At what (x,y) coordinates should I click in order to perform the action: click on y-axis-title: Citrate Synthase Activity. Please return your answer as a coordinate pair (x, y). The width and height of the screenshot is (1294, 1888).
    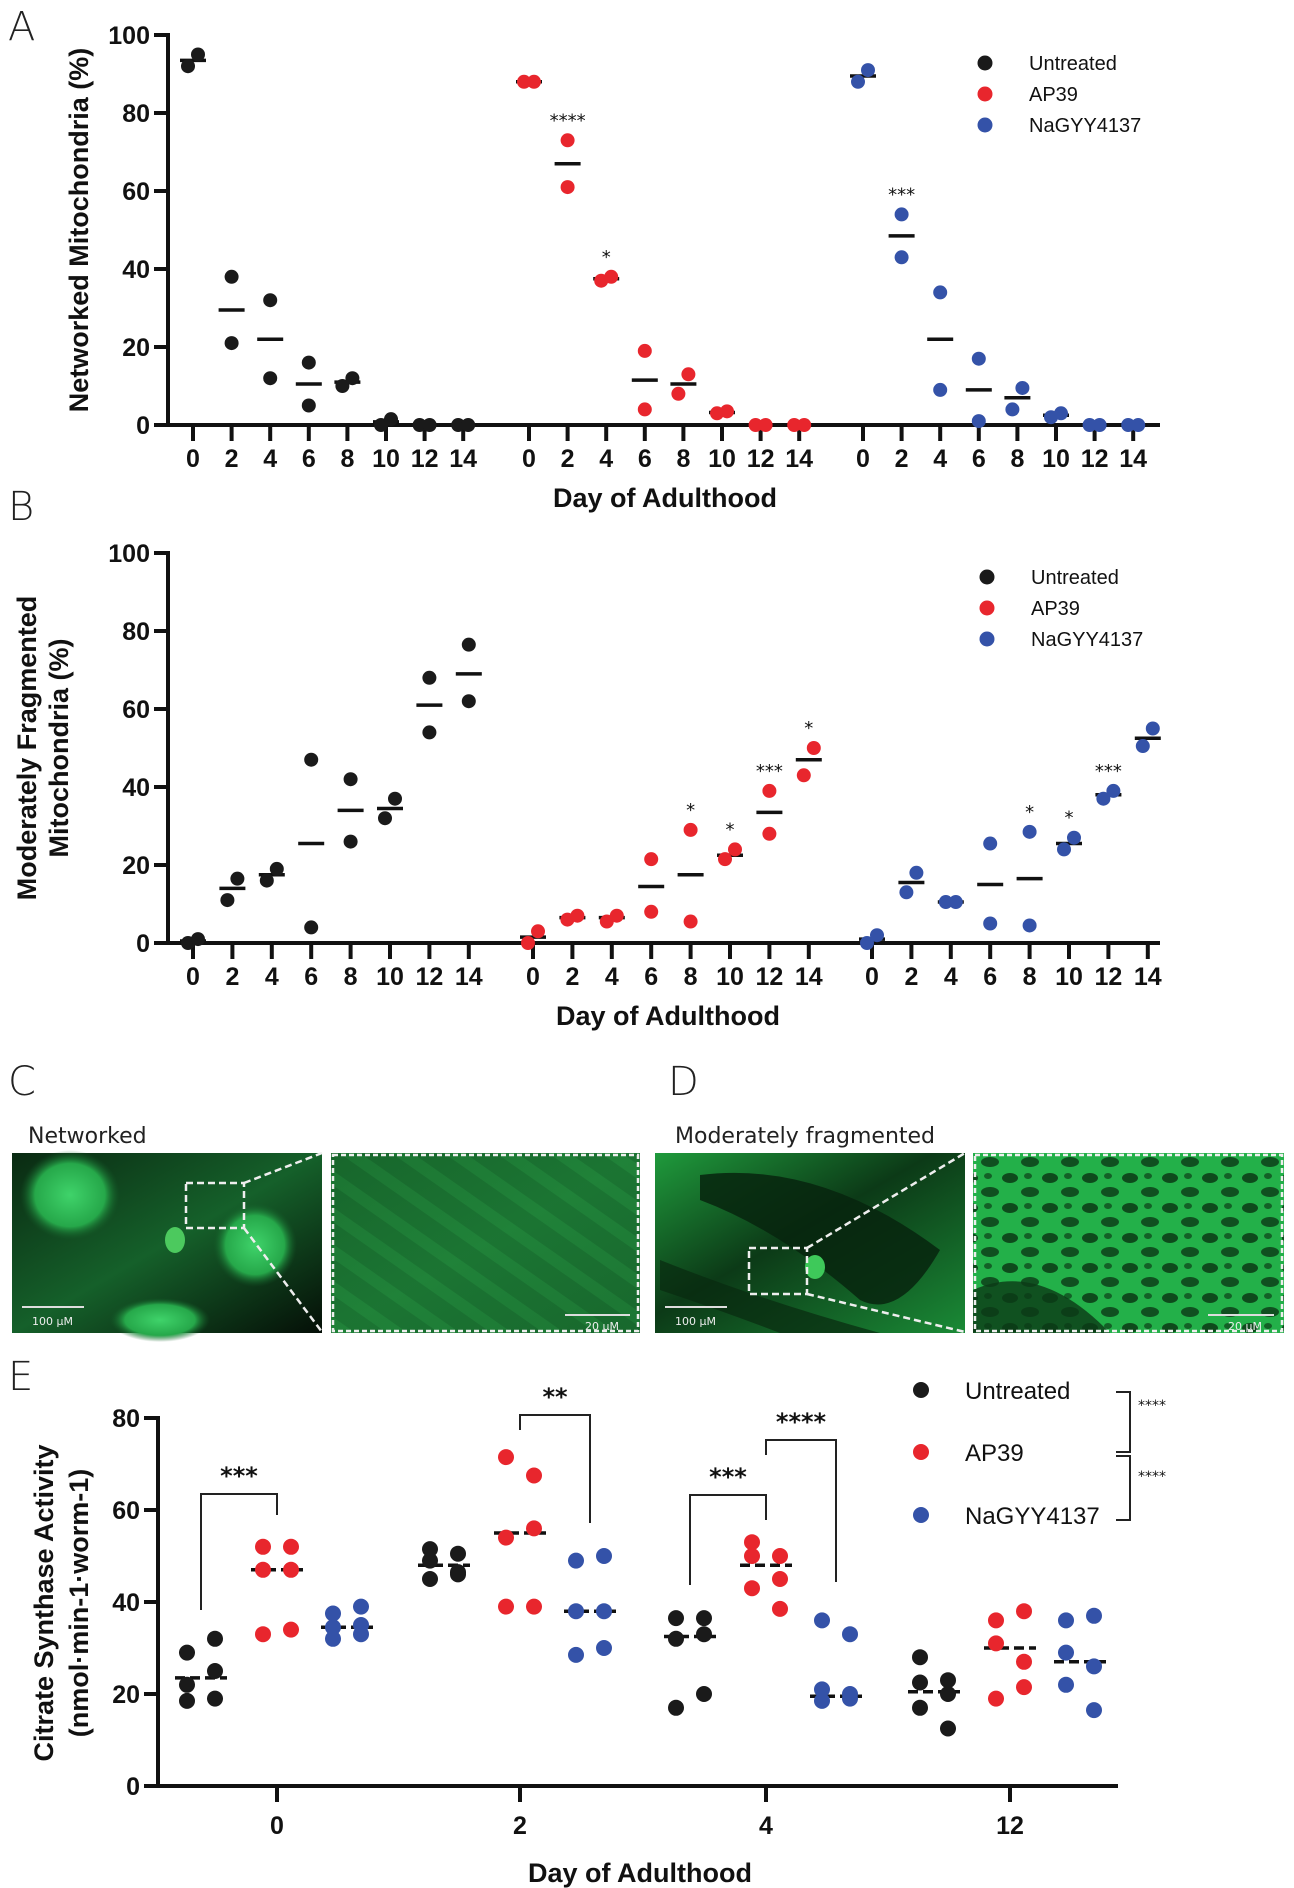
    Looking at the image, I should click on (44, 1602).